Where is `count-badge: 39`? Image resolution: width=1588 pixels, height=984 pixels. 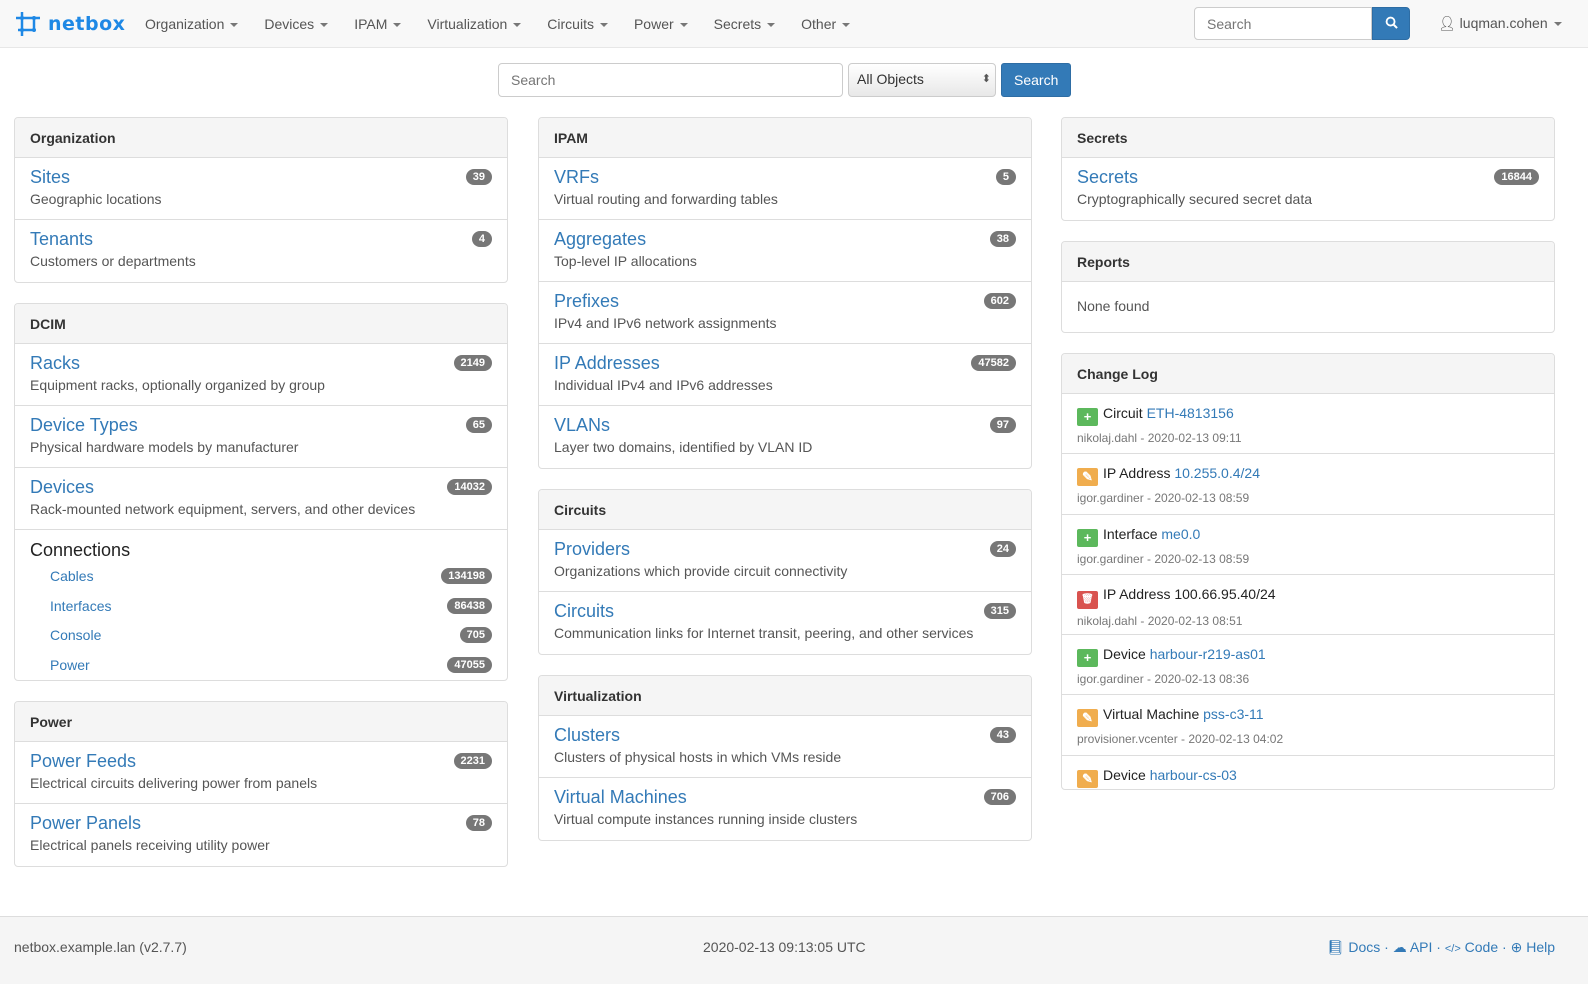 count-badge: 39 is located at coordinates (478, 177).